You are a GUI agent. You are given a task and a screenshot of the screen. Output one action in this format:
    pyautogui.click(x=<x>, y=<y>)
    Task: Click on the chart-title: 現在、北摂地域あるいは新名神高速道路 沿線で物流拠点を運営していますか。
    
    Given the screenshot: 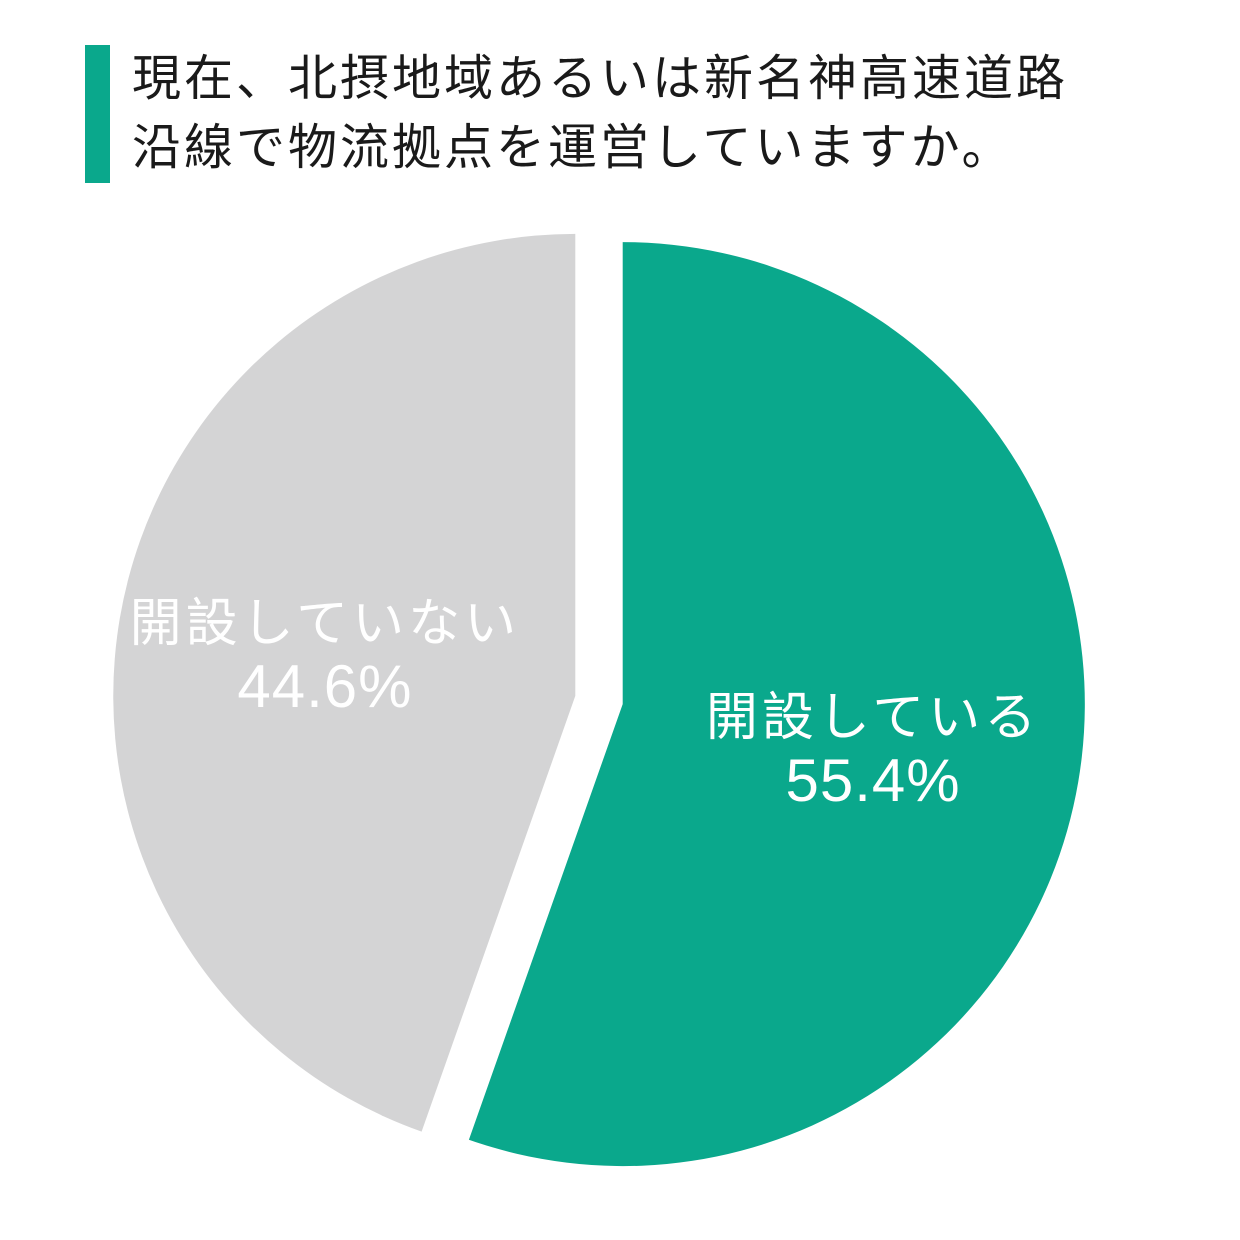 What is the action you would take?
    pyautogui.click(x=600, y=114)
    